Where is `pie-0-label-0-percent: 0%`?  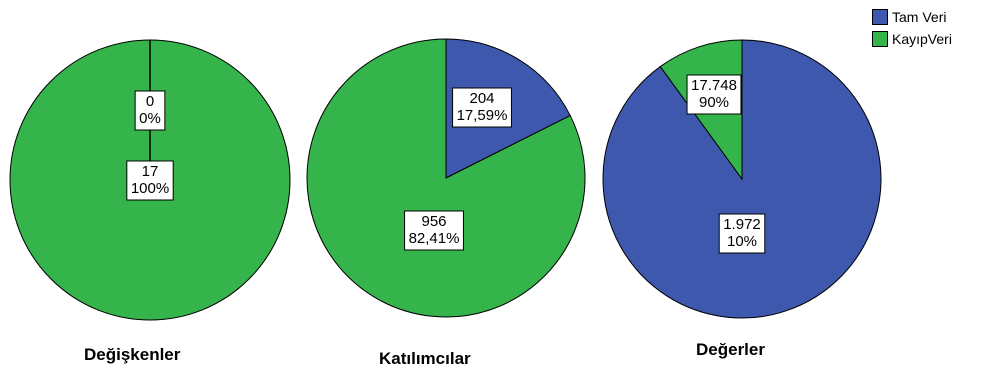 pie-0-label-0-percent: 0% is located at coordinates (150, 118).